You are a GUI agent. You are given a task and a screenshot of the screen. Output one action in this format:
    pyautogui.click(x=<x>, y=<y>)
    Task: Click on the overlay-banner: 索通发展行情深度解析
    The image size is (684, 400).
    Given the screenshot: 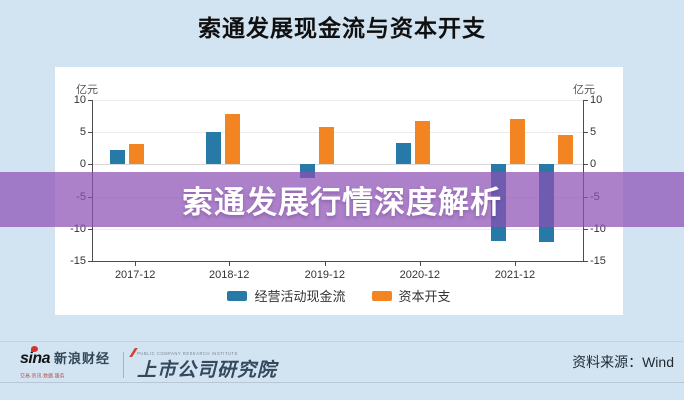 What is the action you would take?
    pyautogui.click(x=342, y=199)
    